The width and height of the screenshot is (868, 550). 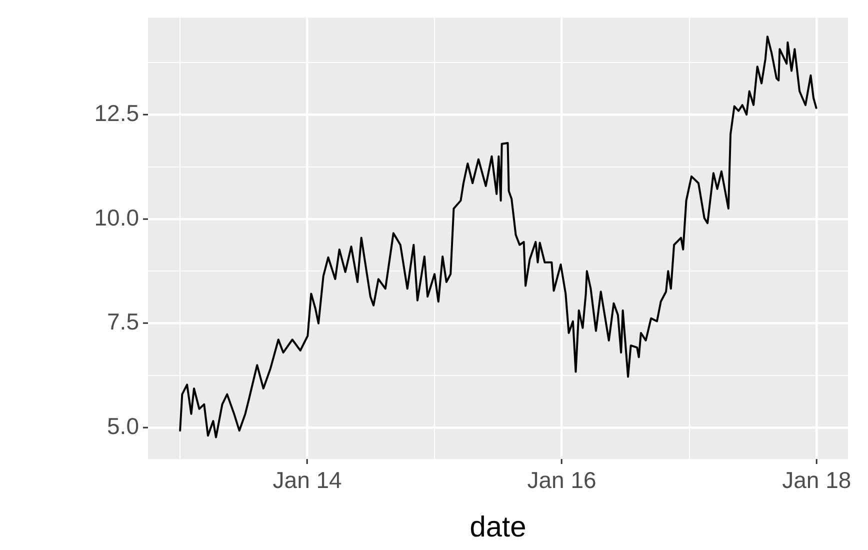 What do you see at coordinates (817, 480) in the screenshot?
I see `x-tick-label: Jan 18` at bounding box center [817, 480].